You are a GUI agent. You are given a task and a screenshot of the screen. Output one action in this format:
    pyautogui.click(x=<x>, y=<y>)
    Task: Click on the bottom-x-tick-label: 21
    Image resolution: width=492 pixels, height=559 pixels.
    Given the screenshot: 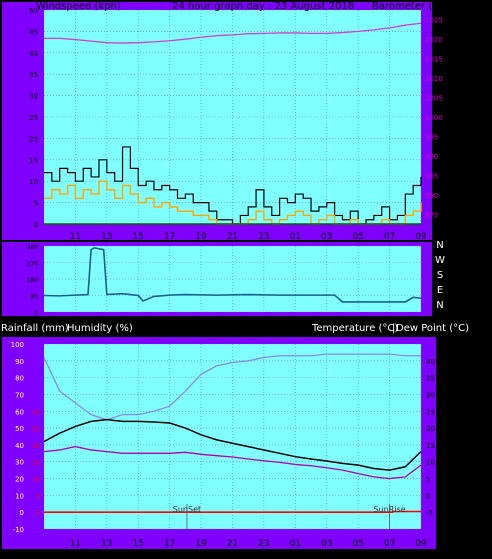 What is the action you would take?
    pyautogui.click(x=232, y=544)
    